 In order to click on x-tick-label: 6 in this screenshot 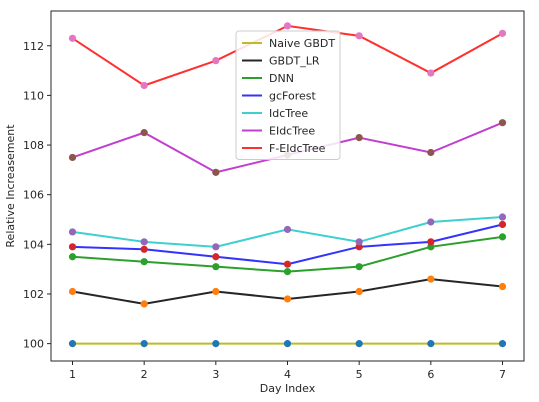, I will do `click(430, 374)`.